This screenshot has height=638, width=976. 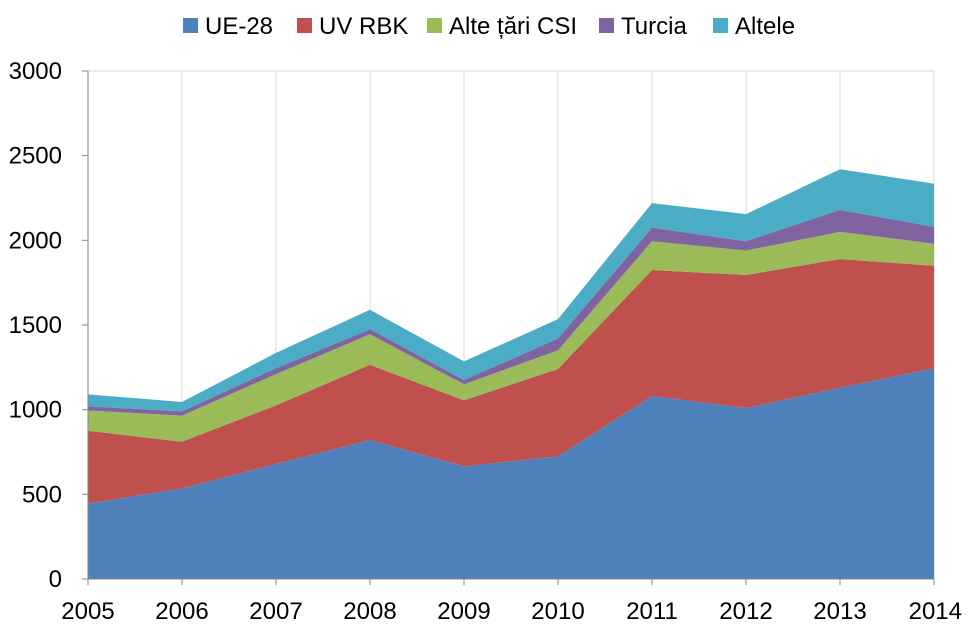 What do you see at coordinates (35, 156) in the screenshot?
I see `y-tick-label: 2500` at bounding box center [35, 156].